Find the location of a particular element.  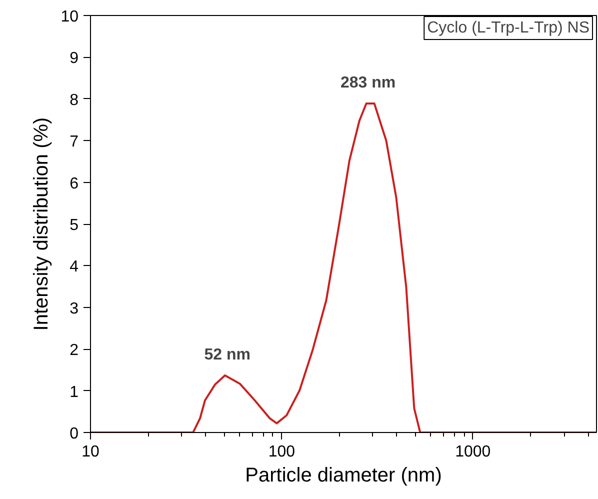

annotation: Cyclo (L-Trp-L-Trp) NS is located at coordinates (508, 28).